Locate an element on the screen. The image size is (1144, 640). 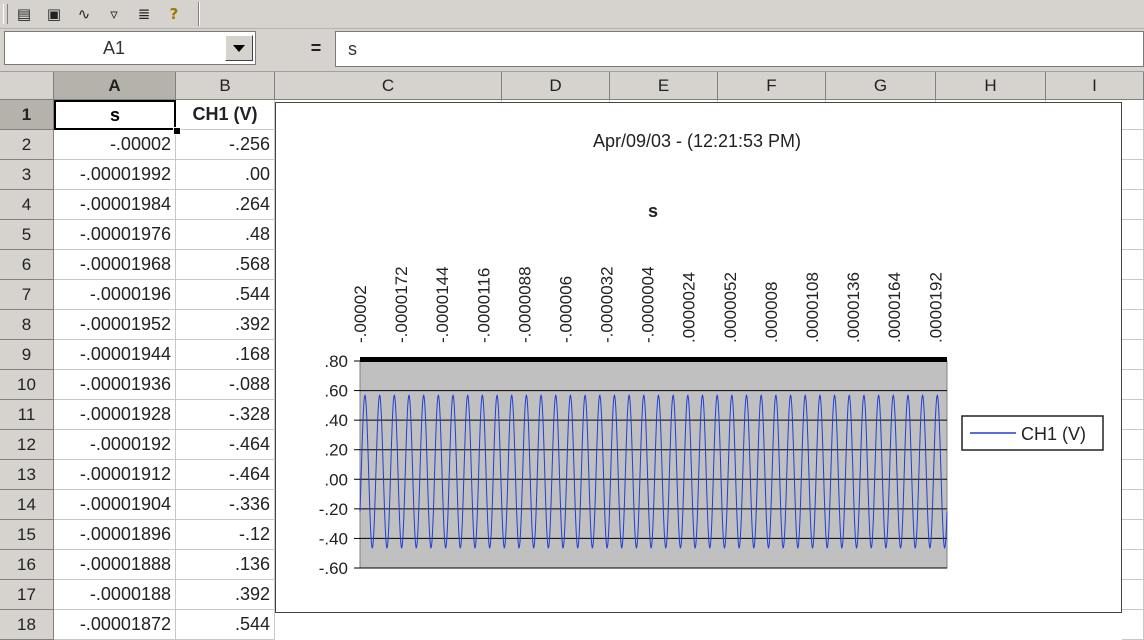
fill-handle is located at coordinates (177, 131).